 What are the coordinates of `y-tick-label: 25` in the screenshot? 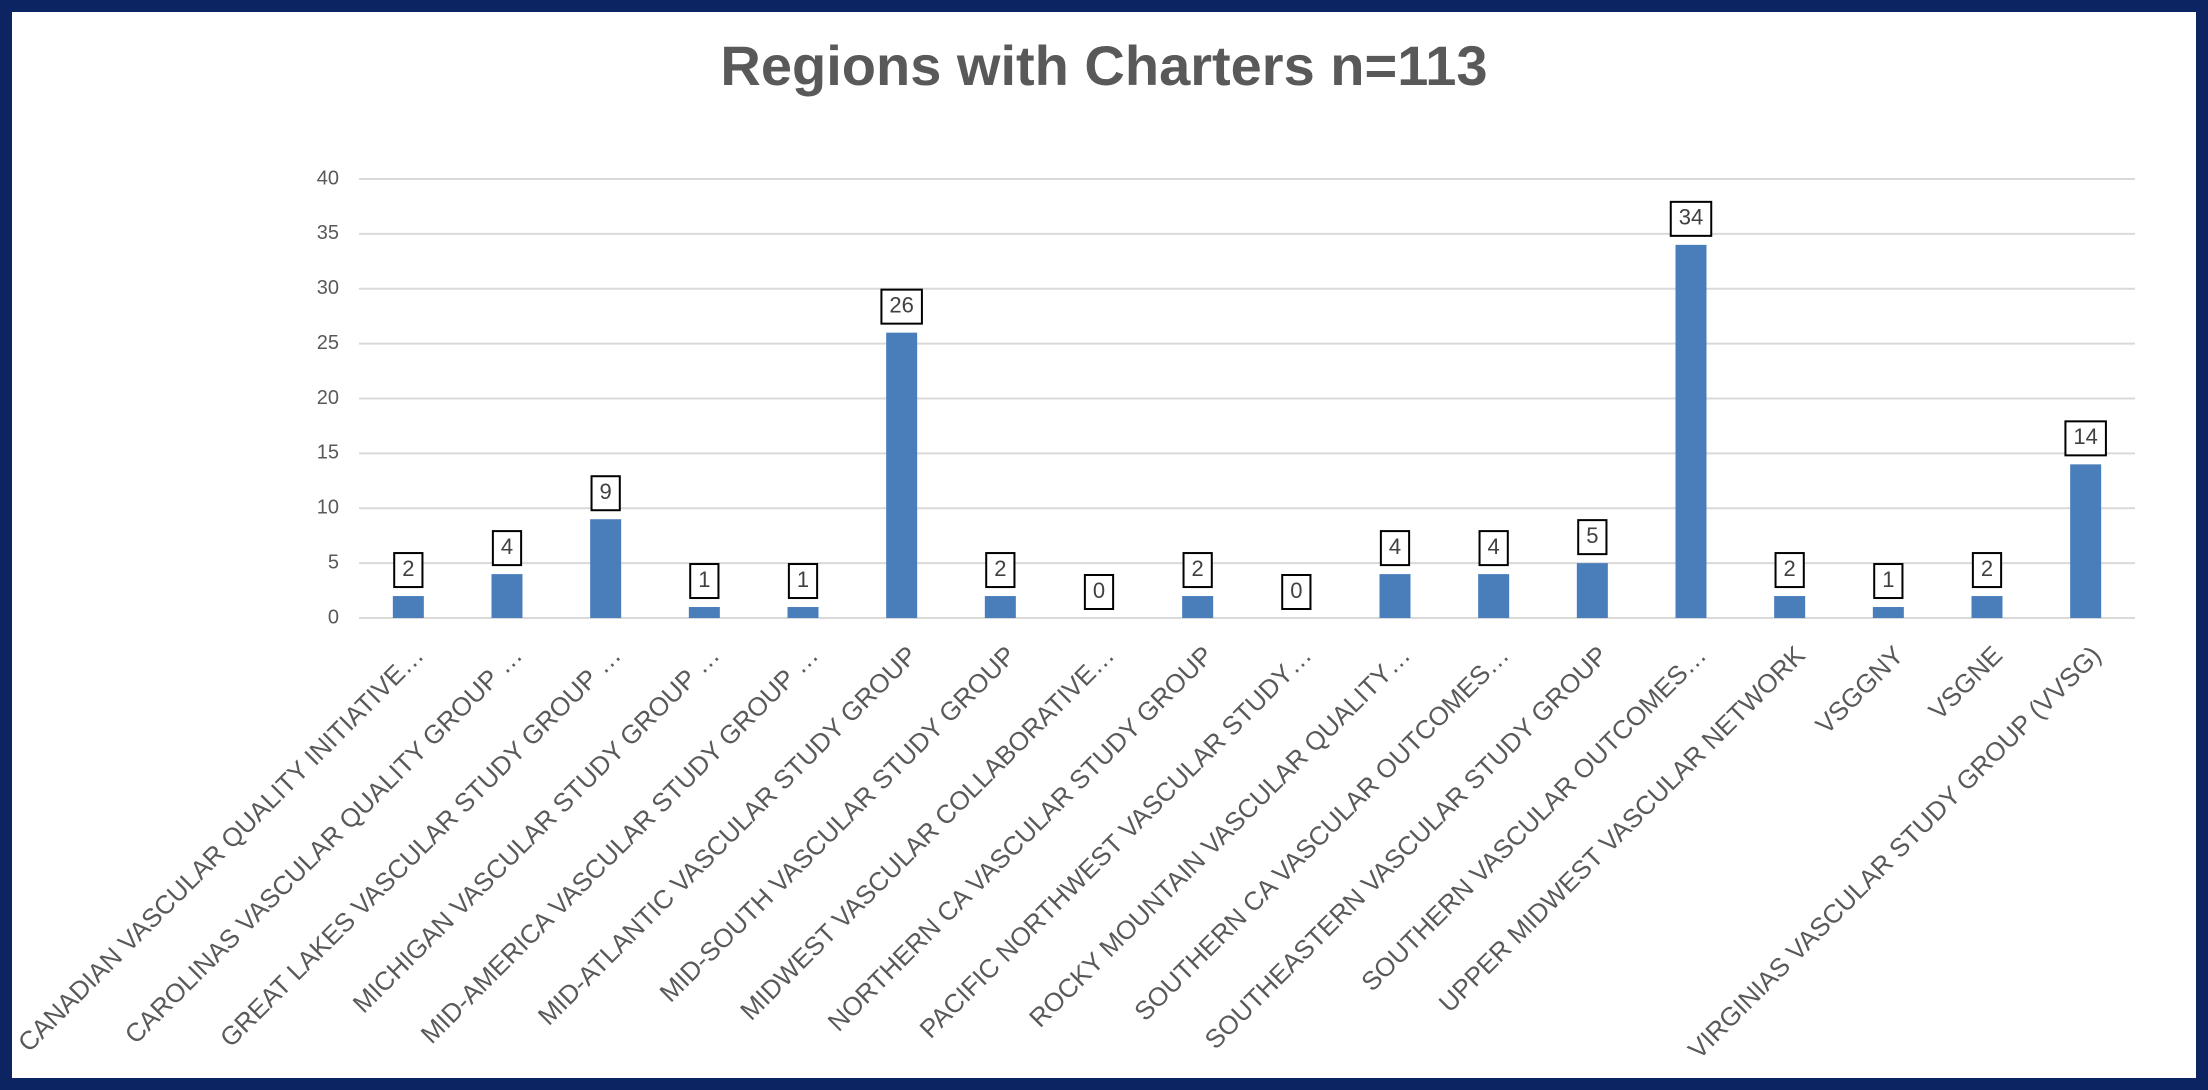 It's located at (328, 343).